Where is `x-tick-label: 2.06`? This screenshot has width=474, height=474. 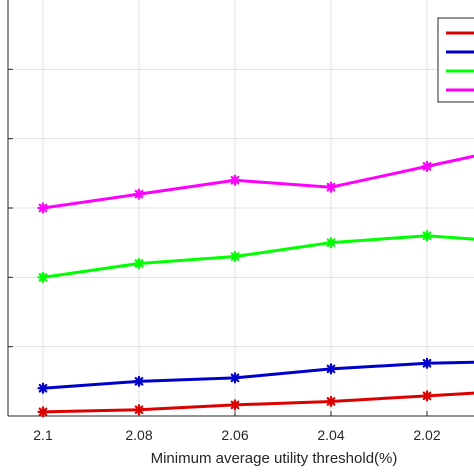
x-tick-label: 2.06 is located at coordinates (234, 435).